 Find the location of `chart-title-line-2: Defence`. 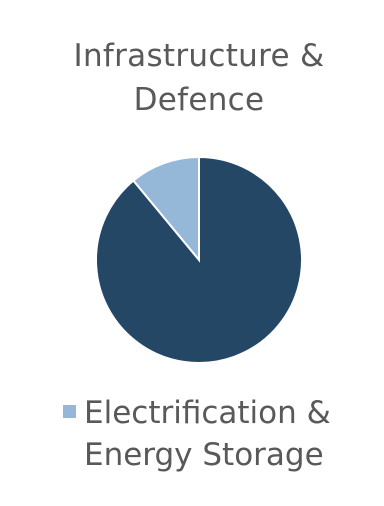

chart-title-line-2: Defence is located at coordinates (199, 100).